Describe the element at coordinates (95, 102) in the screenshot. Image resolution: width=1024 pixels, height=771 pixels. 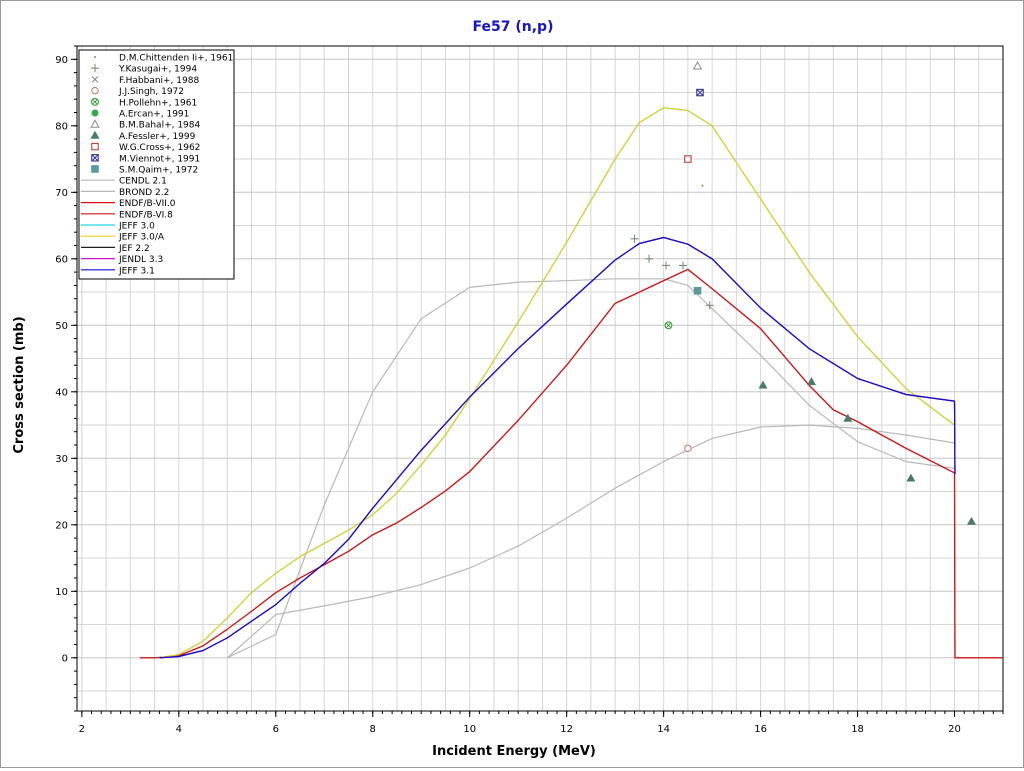
I see `legend-marker-4-cross` at that location.